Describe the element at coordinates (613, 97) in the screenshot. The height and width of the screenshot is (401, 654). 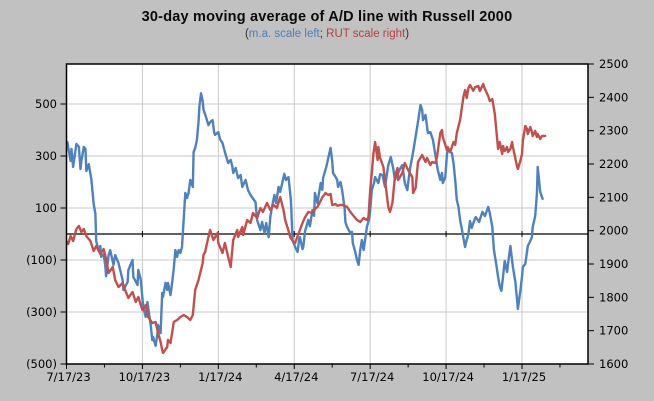
I see `right-axis-tick-label: 2400` at that location.